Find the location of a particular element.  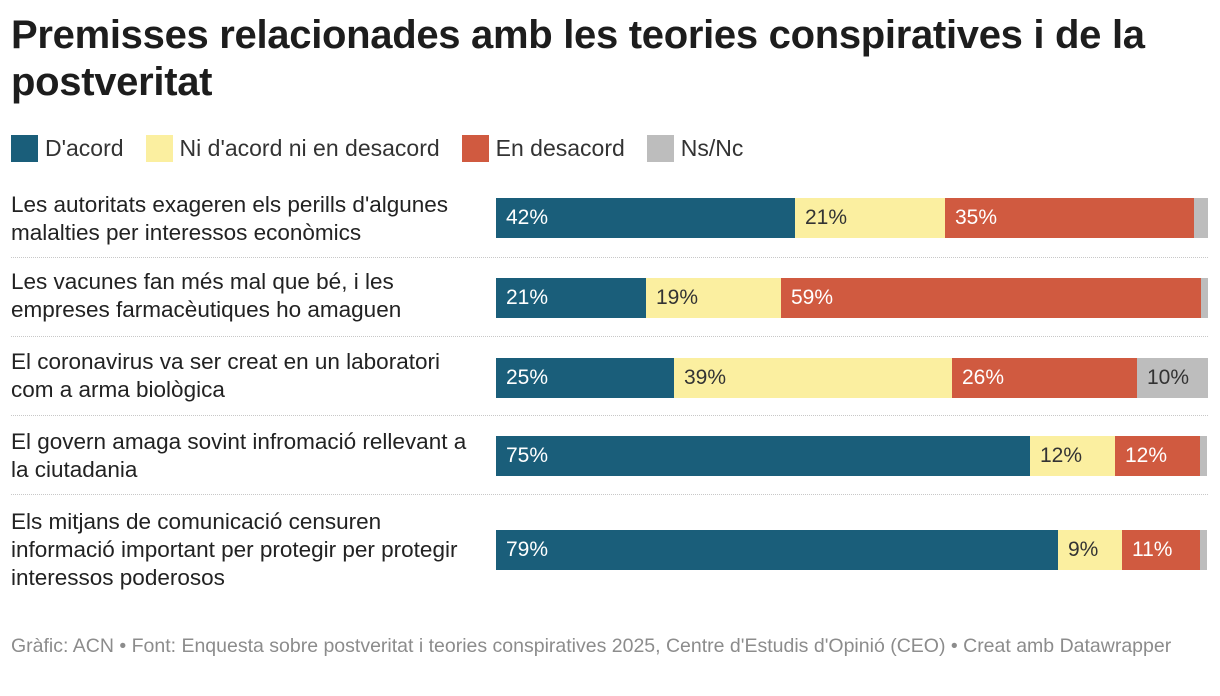

bar-segment: 11% is located at coordinates (1161, 550).